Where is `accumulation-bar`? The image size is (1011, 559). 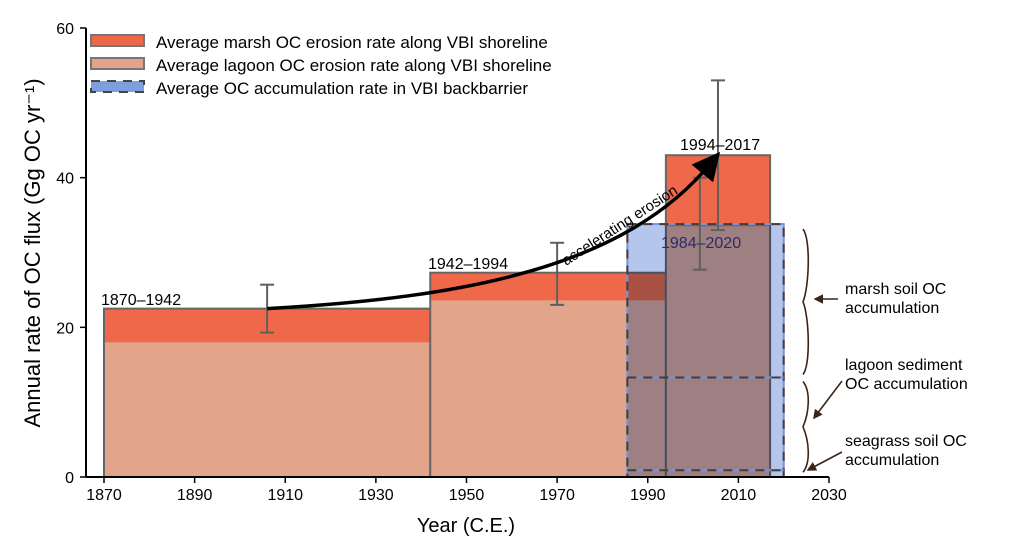 accumulation-bar is located at coordinates (705, 350).